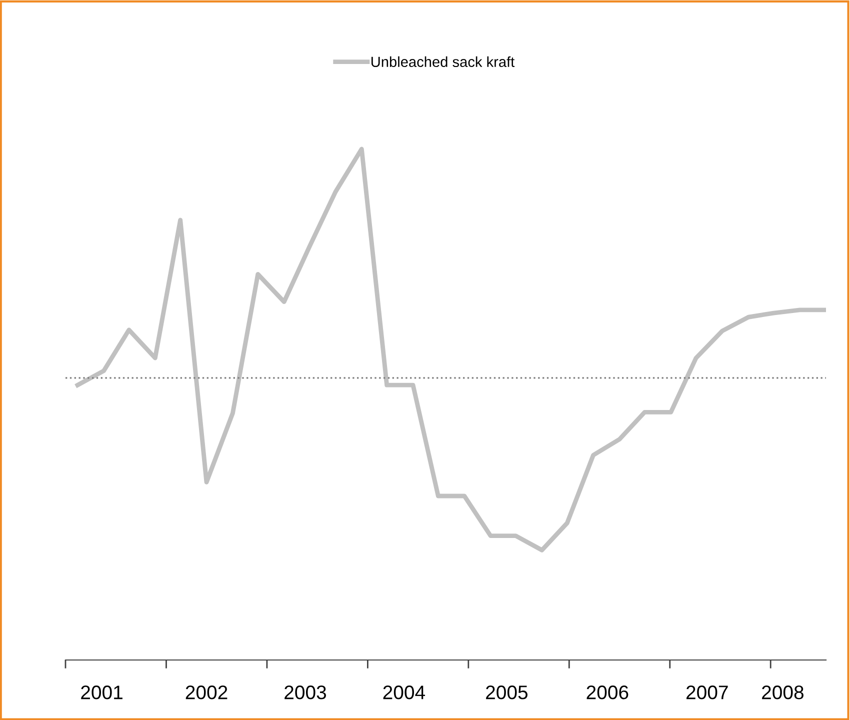  What do you see at coordinates (101, 693) in the screenshot?
I see `x-tick-label: 2001` at bounding box center [101, 693].